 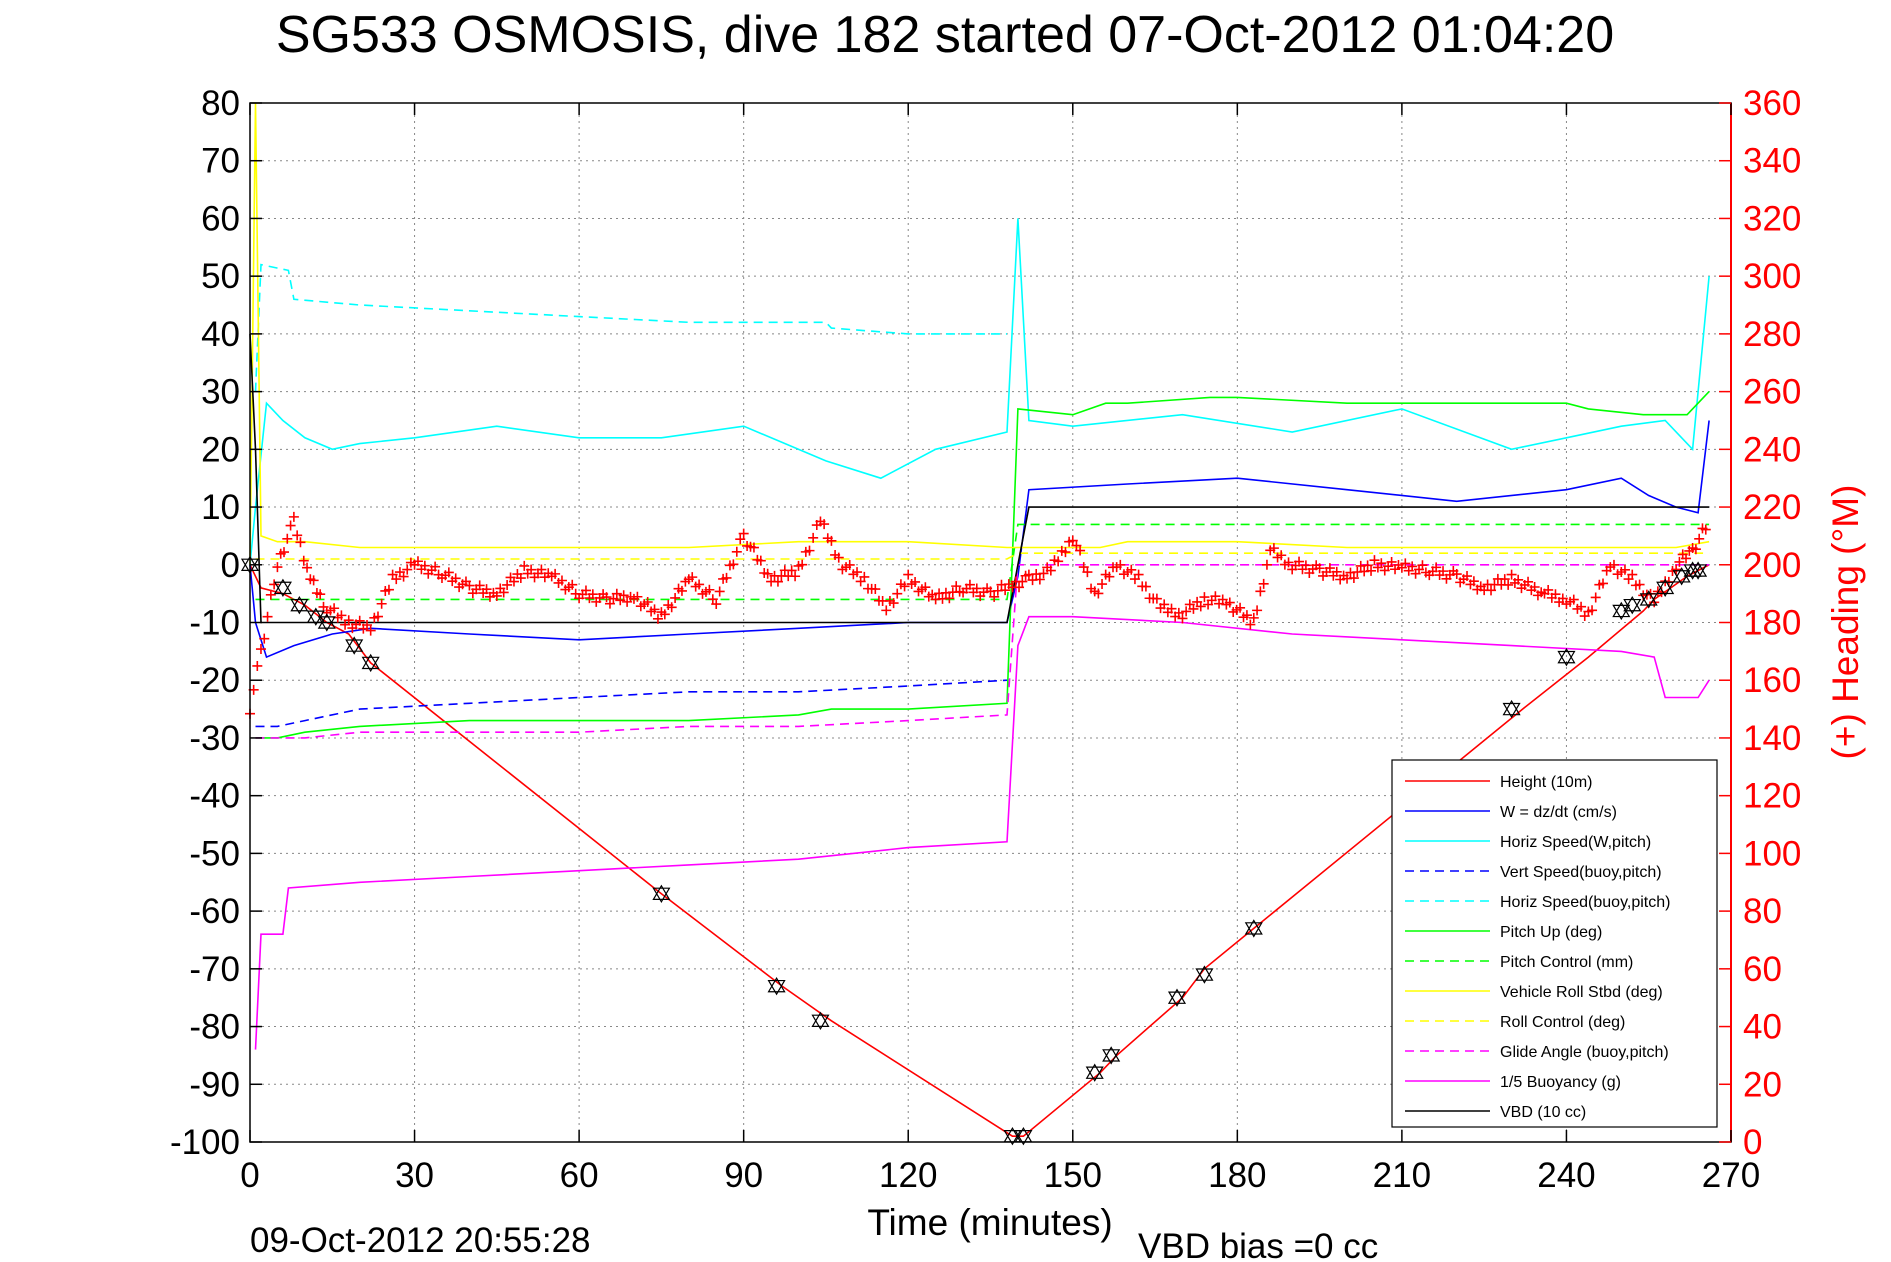 I want to click on x-tick-label: 240, so click(x=1566, y=1175).